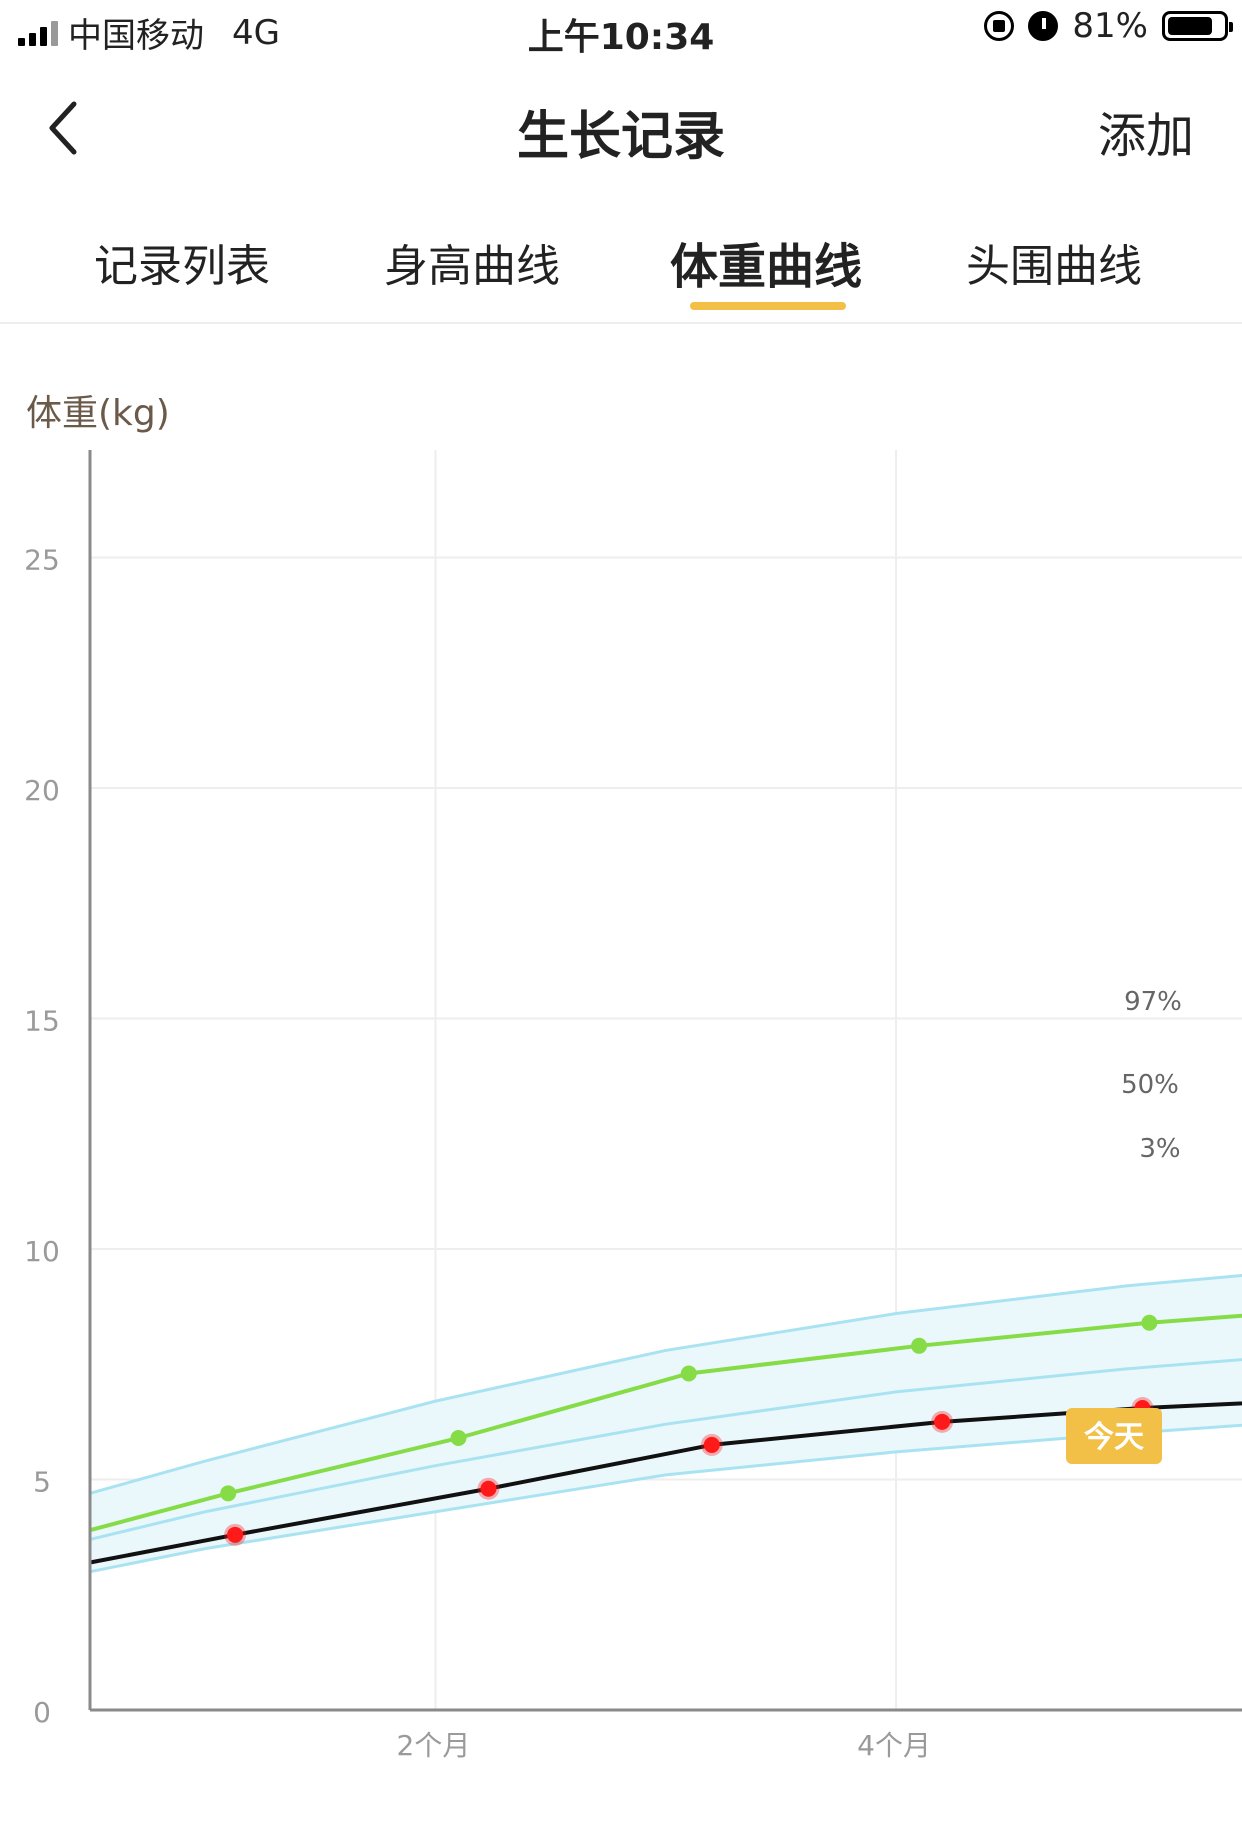  What do you see at coordinates (42, 1482) in the screenshot?
I see `y-tick-label: 5` at bounding box center [42, 1482].